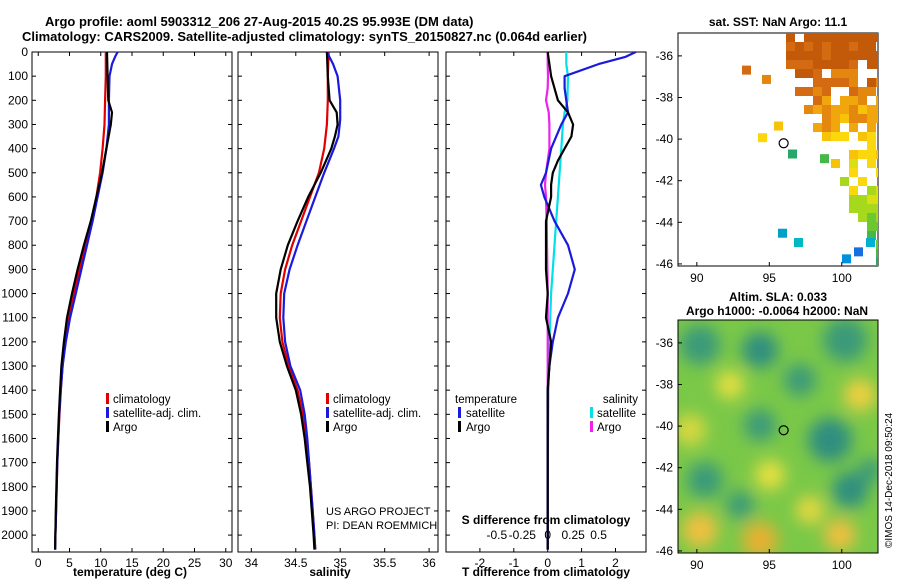 Image resolution: width=900 pixels, height=585 pixels. What do you see at coordinates (609, 428) in the screenshot?
I see `legend-label: Argo` at bounding box center [609, 428].